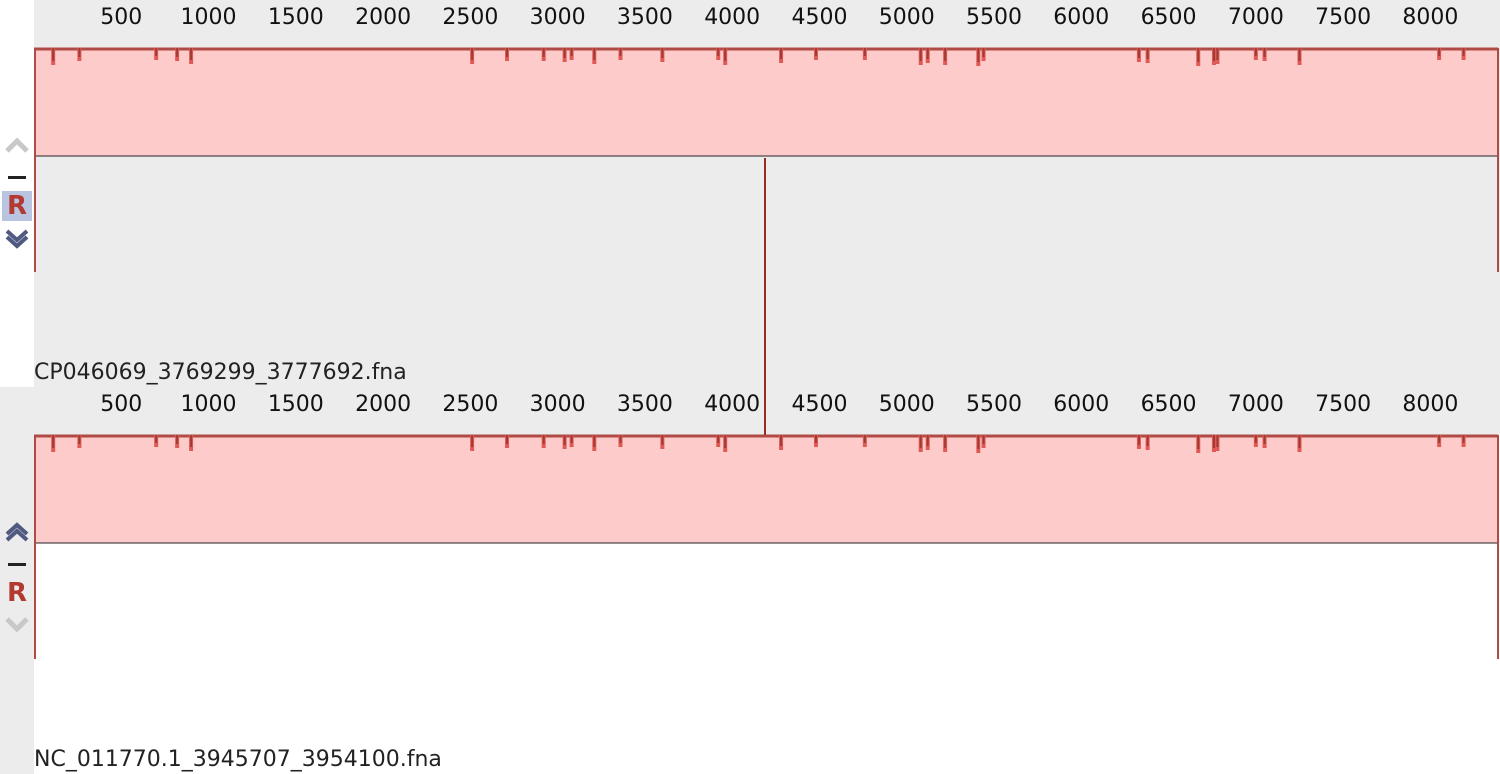 This screenshot has height=774, width=1500. I want to click on chevron-down-icon, so click(17, 239).